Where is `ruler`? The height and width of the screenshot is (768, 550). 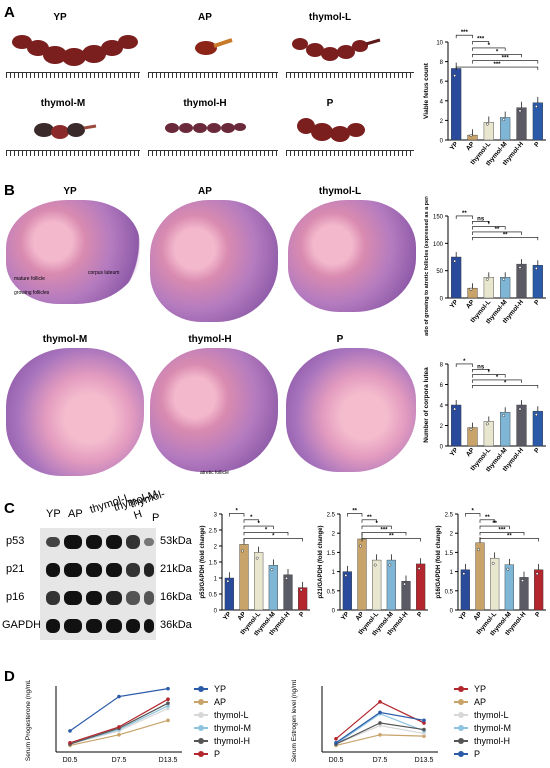 ruler is located at coordinates (73, 78).